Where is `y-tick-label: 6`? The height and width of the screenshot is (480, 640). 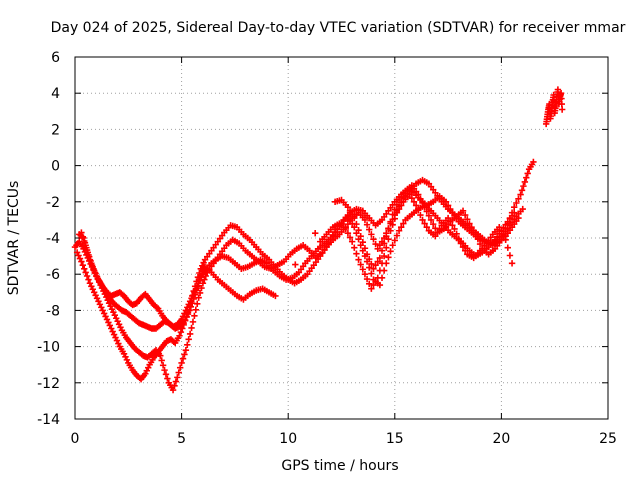 y-tick-label: 6 is located at coordinates (55, 58).